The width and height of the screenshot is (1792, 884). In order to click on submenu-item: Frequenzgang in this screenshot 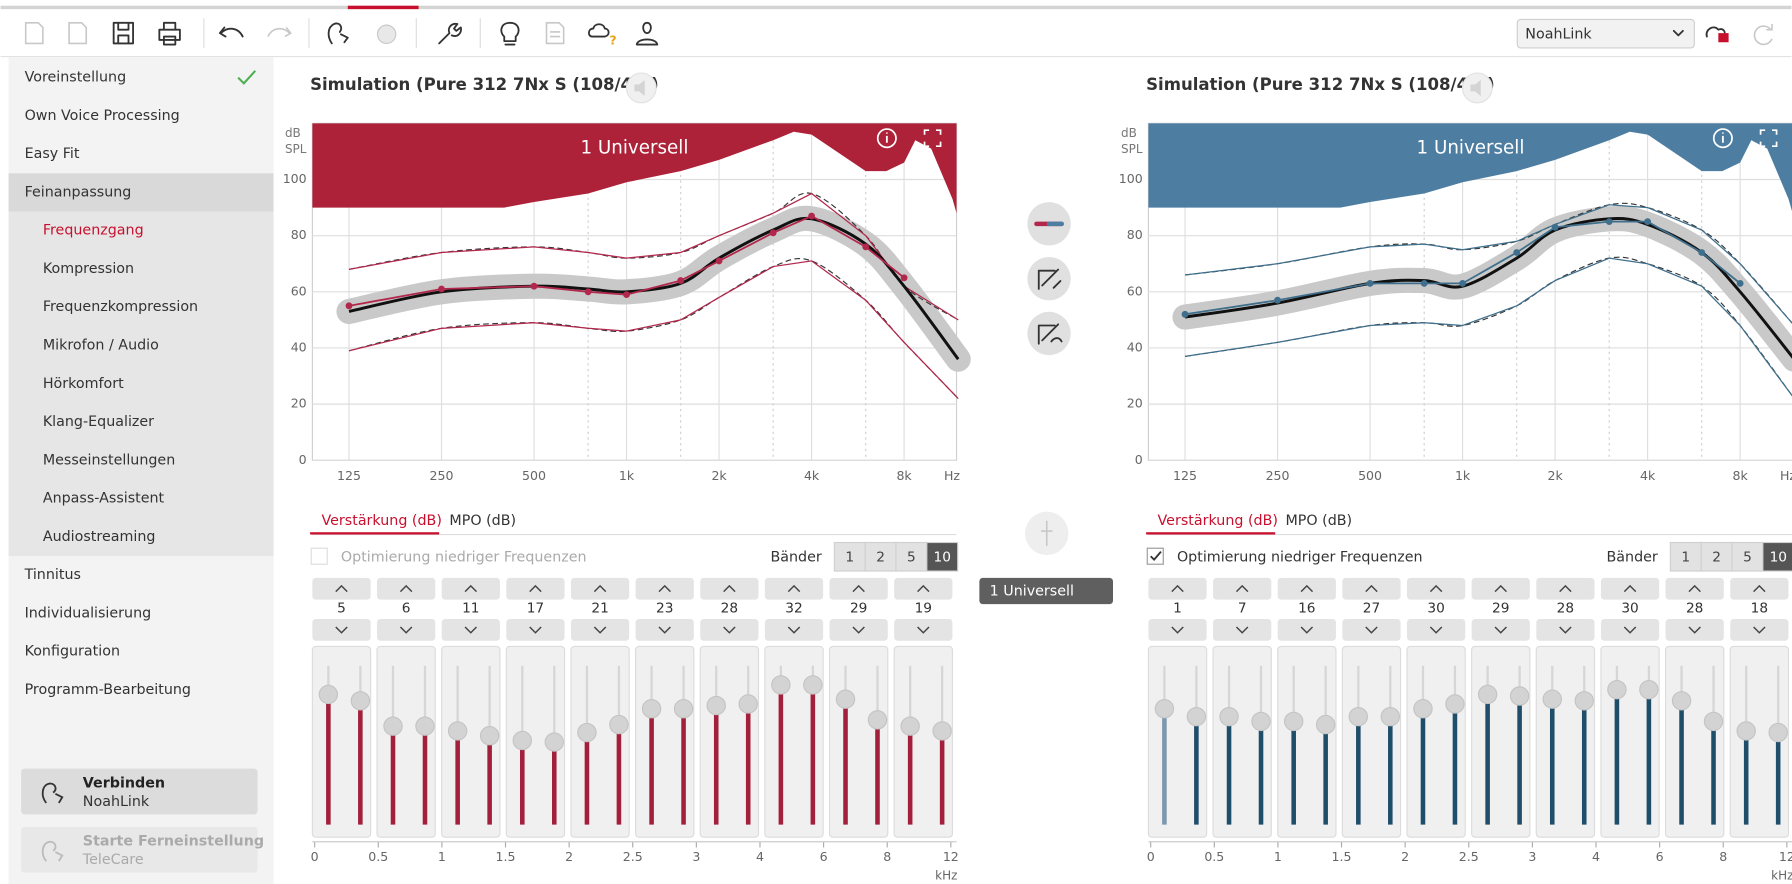, I will do `click(93, 231)`.